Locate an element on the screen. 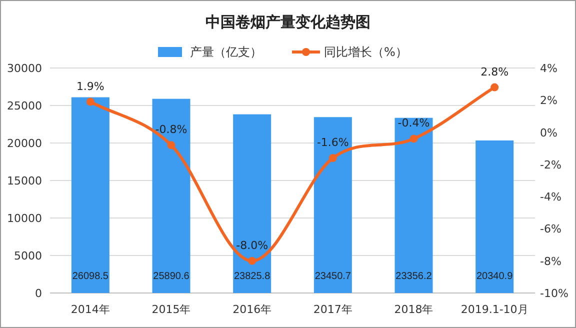 This screenshot has width=576, height=328. legend-label: 同比增长（%） is located at coordinates (366, 52).